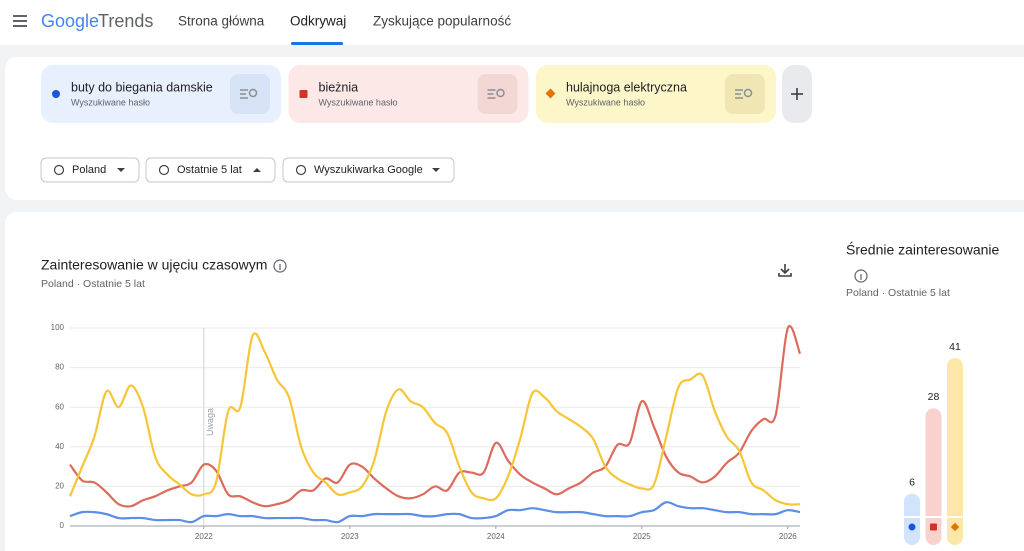  I want to click on line-series, so click(435, 512).